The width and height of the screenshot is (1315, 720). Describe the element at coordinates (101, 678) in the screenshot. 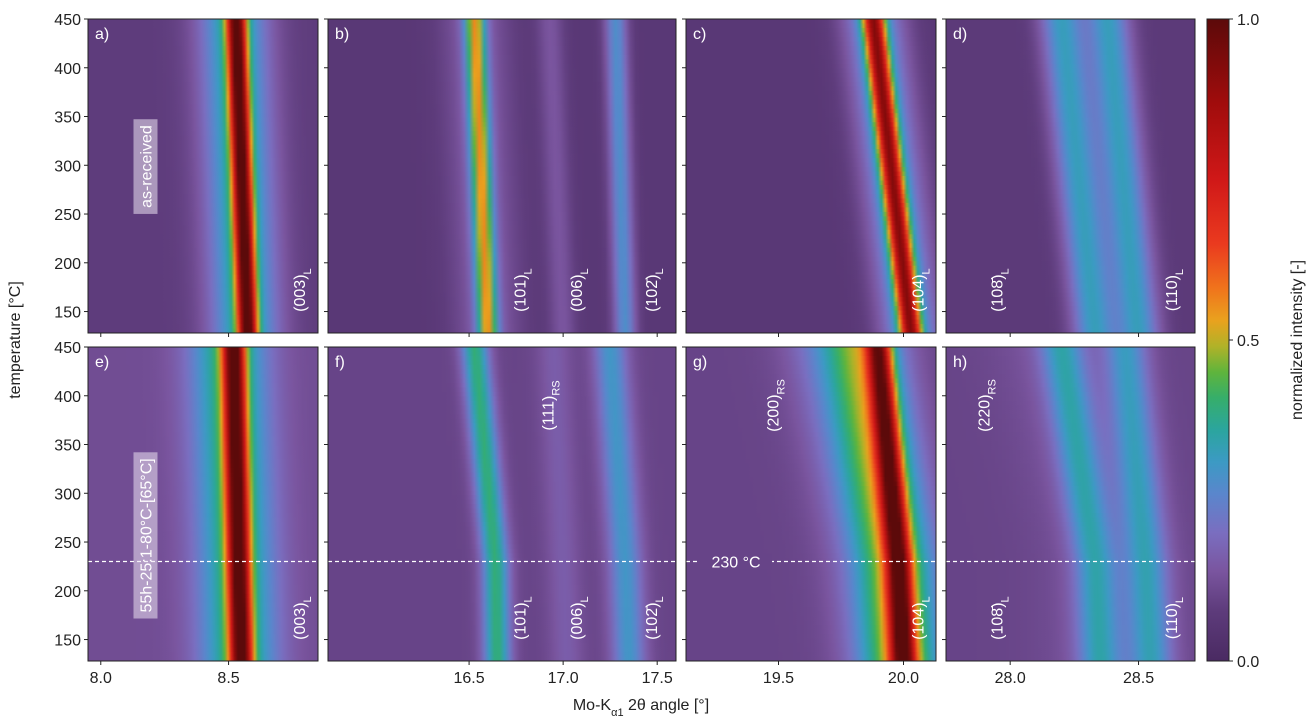

I see `x-tick-label: 8.0` at that location.